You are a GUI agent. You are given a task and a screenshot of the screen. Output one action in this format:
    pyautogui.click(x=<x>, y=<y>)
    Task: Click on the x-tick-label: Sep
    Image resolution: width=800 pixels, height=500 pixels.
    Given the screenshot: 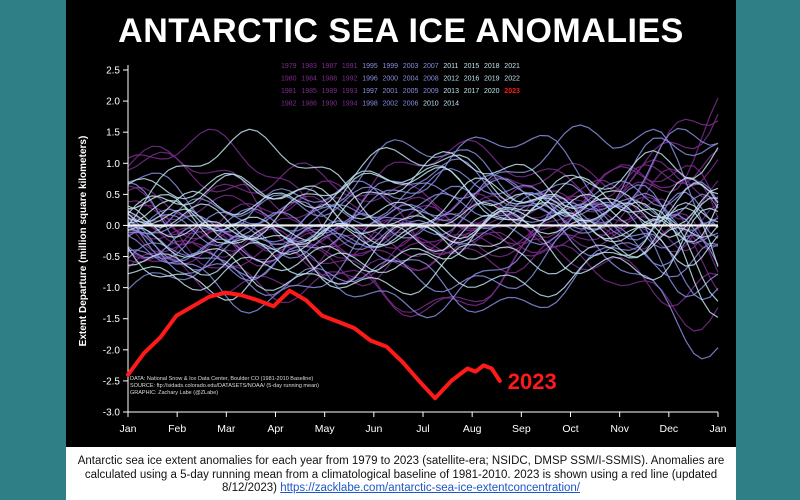 What is the action you would take?
    pyautogui.click(x=521, y=429)
    